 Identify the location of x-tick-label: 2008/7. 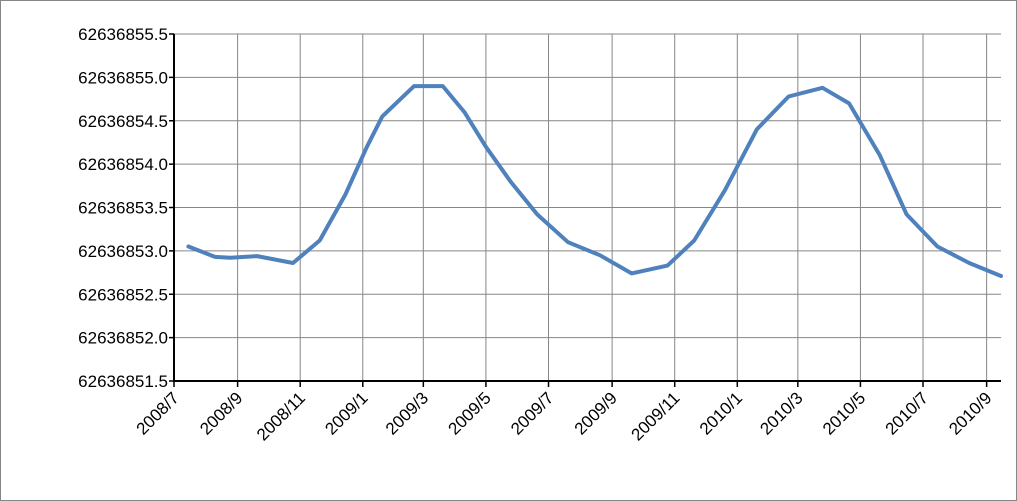
(158, 413).